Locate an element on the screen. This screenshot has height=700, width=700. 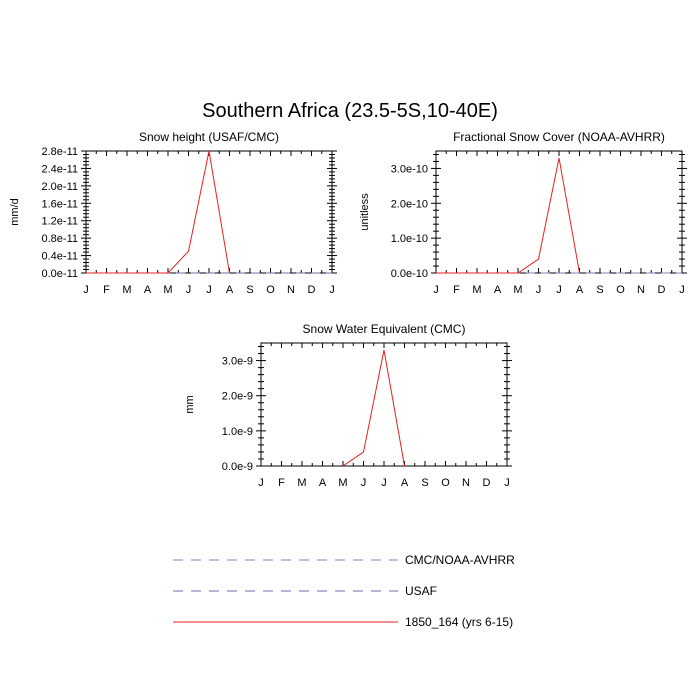
y-tick-label: 0.4e-11 is located at coordinates (60, 257).